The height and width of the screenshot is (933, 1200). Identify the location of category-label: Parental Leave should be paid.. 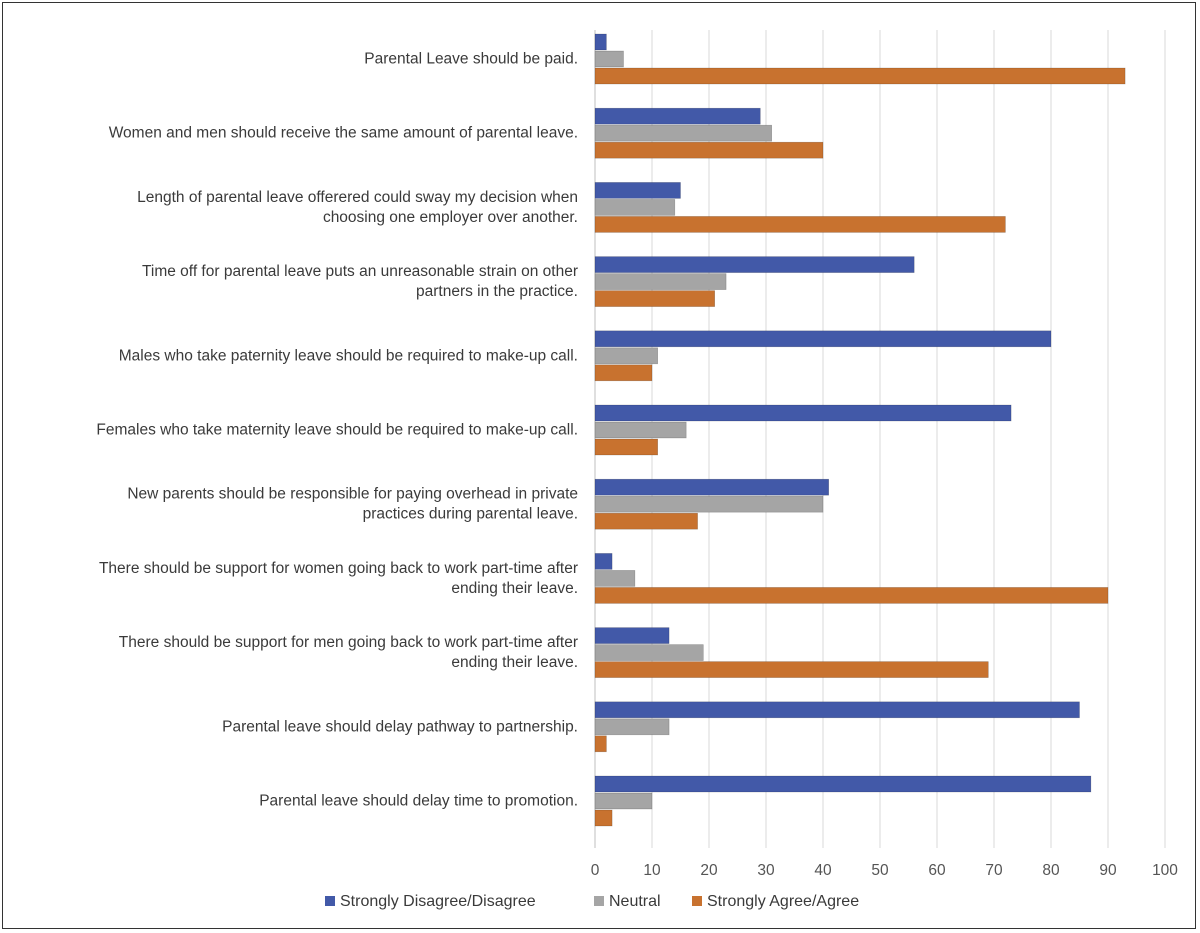
(471, 59).